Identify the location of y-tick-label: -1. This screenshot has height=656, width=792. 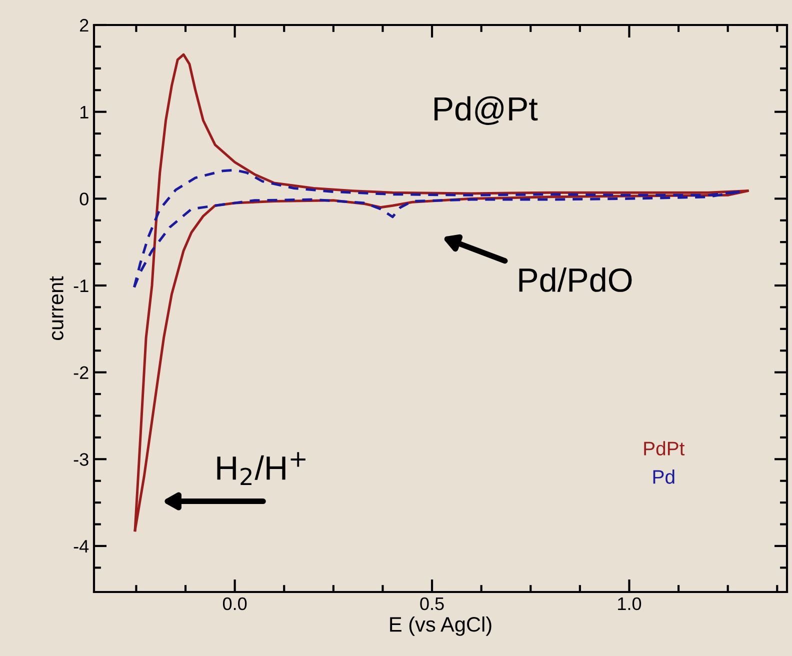
(81, 286).